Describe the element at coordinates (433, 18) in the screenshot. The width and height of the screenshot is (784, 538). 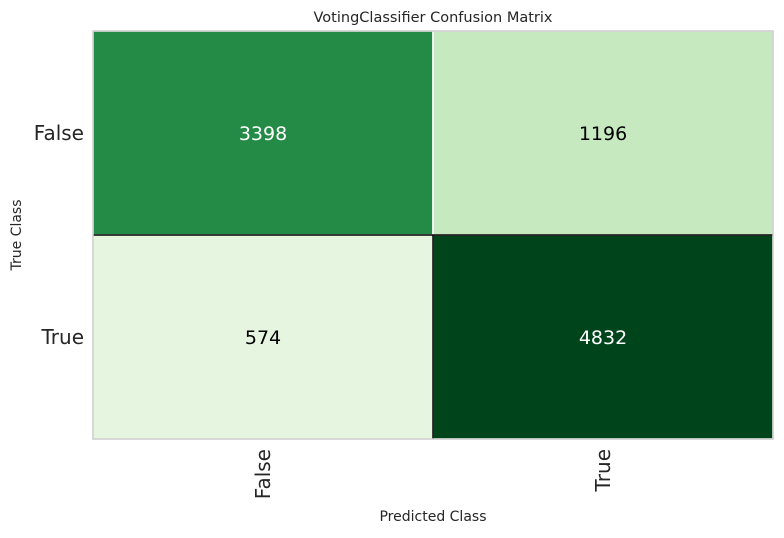
I see `chart-title: VotingClassifier Confusion Matrix` at that location.